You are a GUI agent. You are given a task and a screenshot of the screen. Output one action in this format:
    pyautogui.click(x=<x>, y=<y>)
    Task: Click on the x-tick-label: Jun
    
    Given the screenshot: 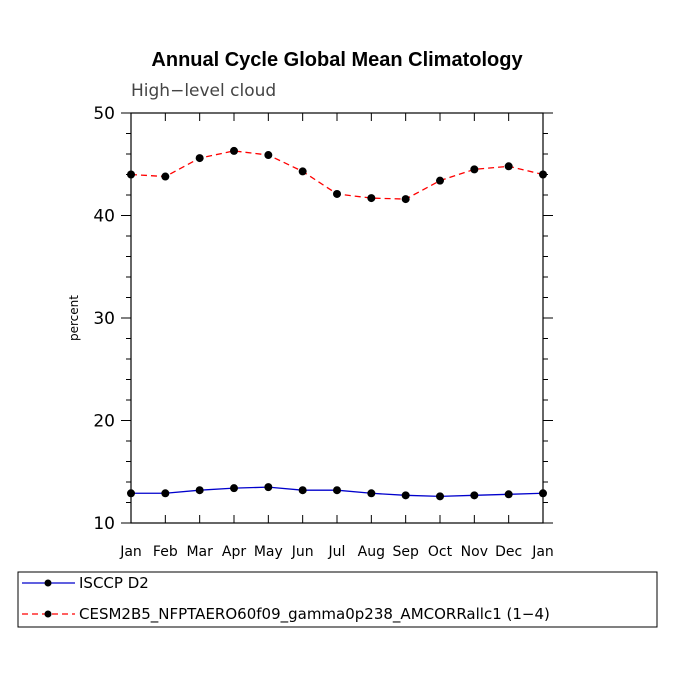 What is the action you would take?
    pyautogui.click(x=302, y=552)
    